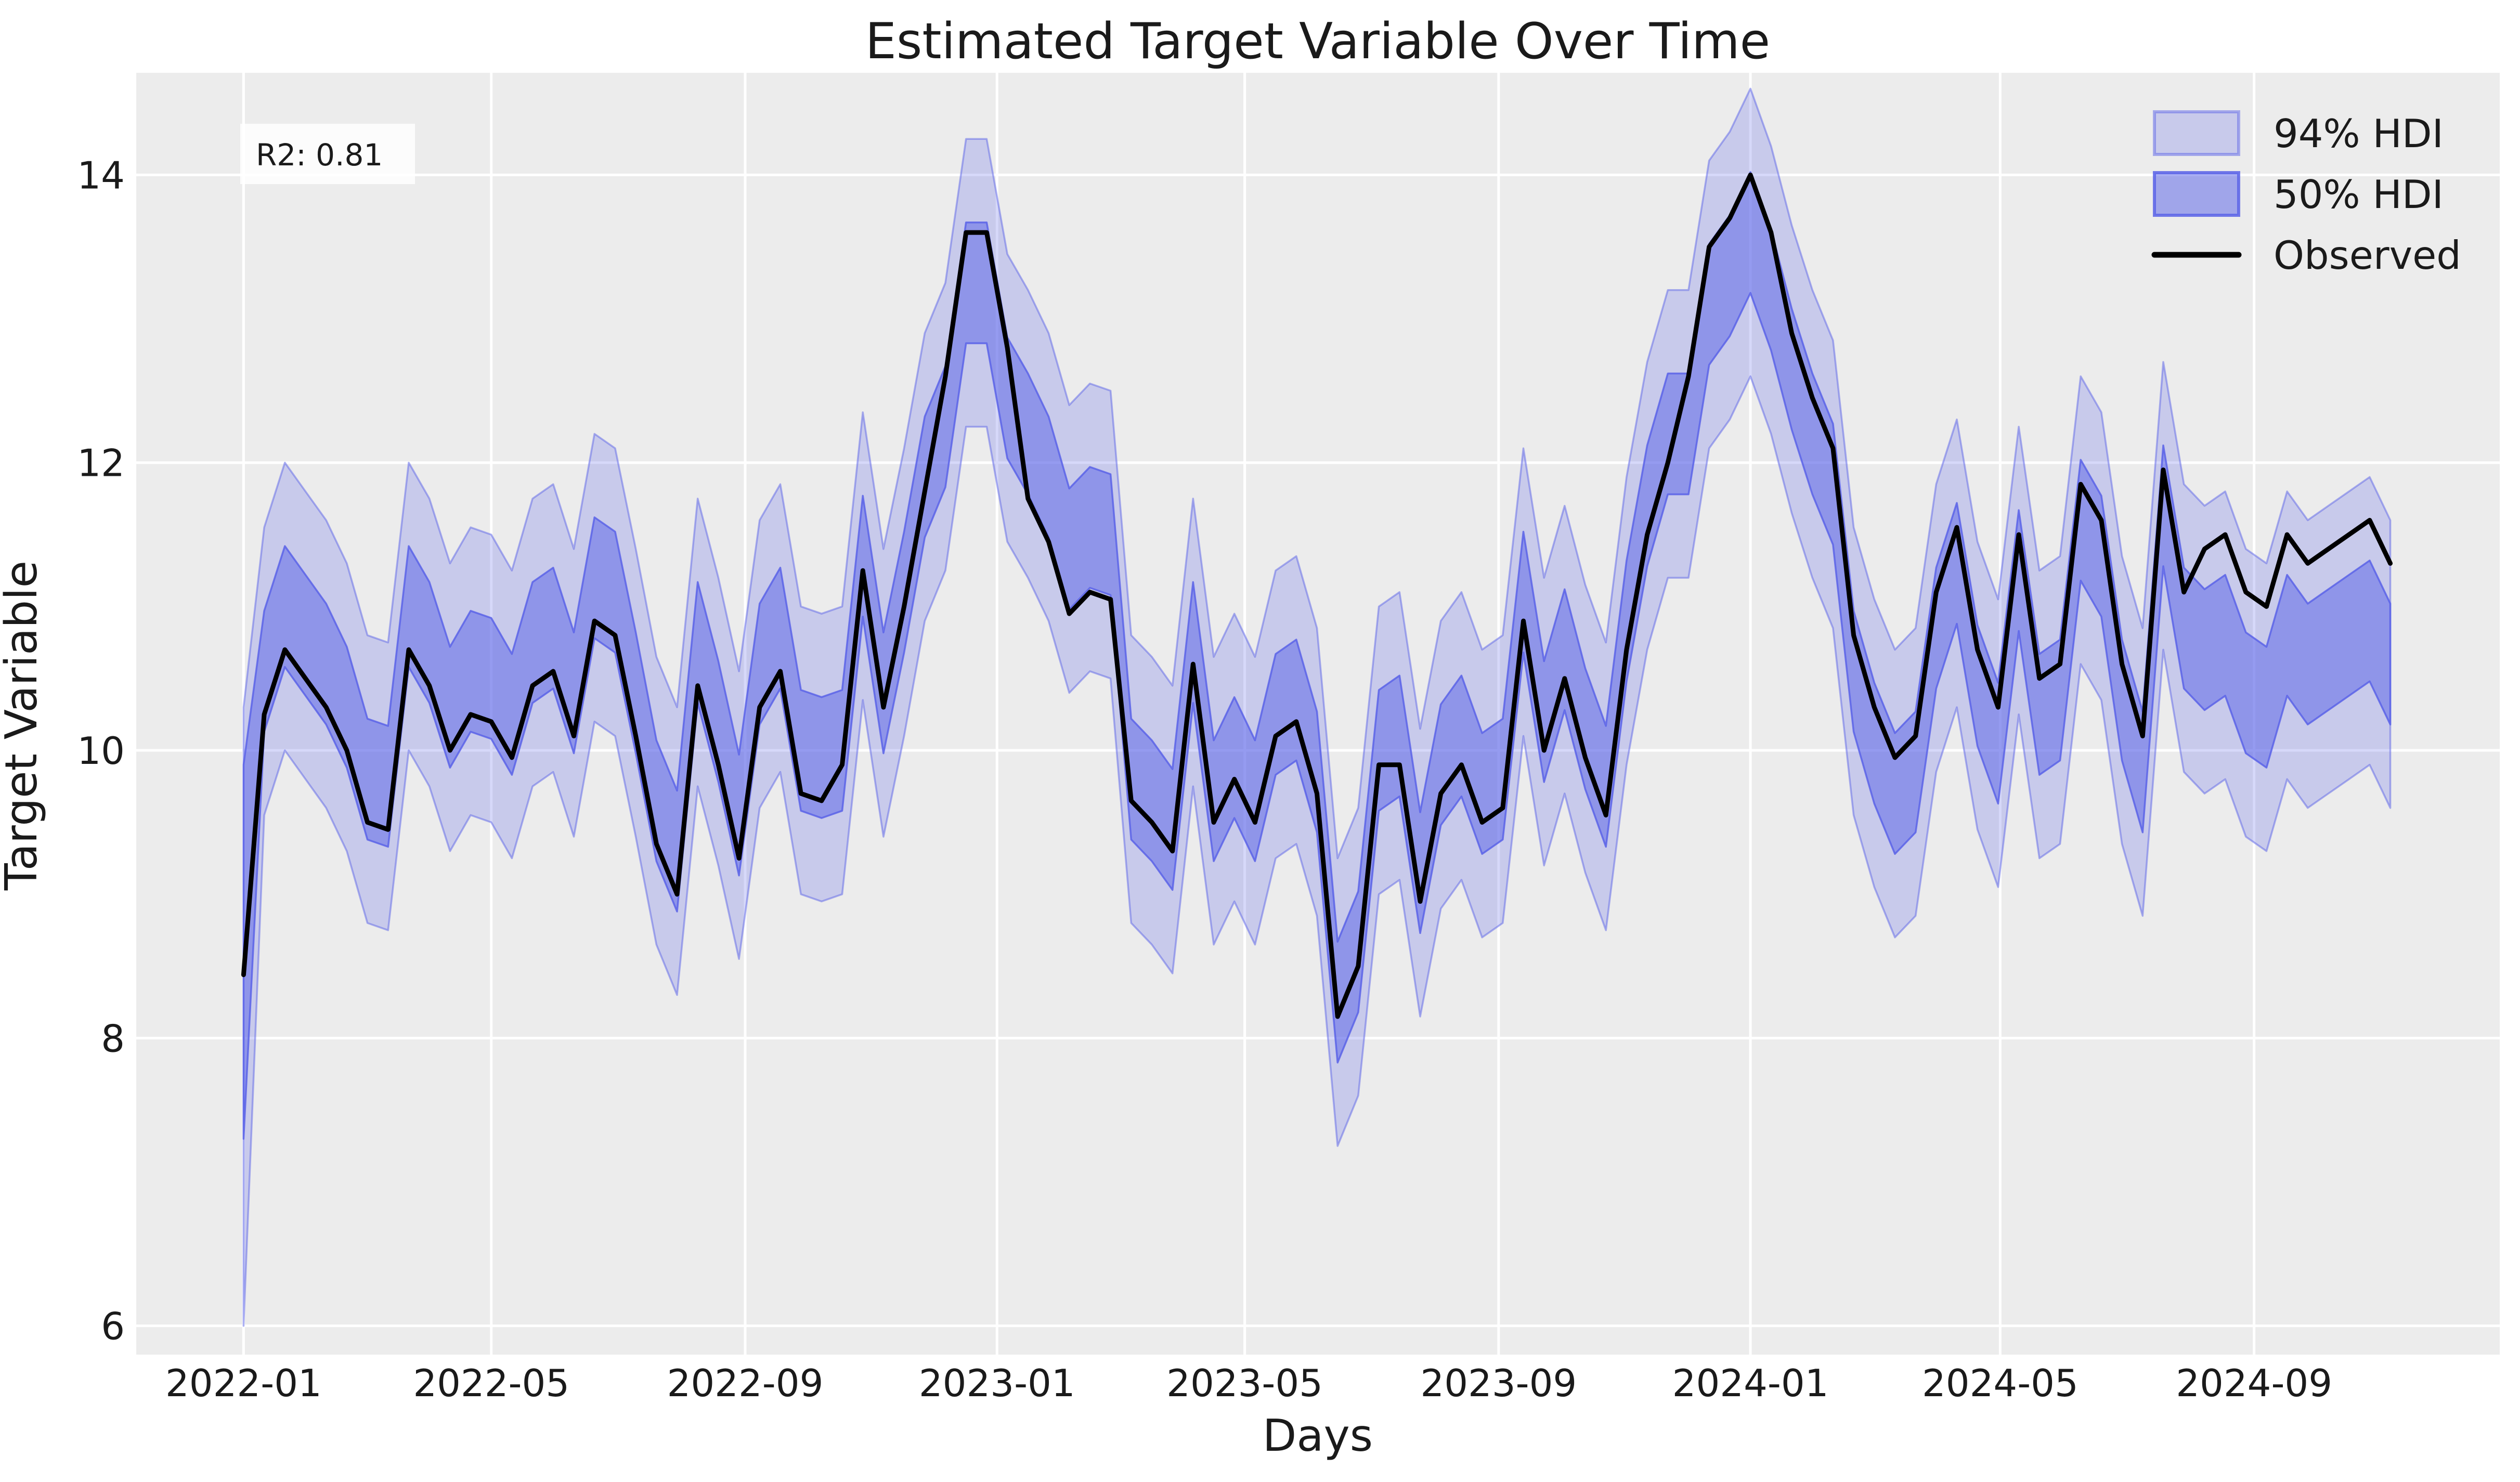  I want to click on r2-annotation-text: R2: 0.81, so click(319, 155).